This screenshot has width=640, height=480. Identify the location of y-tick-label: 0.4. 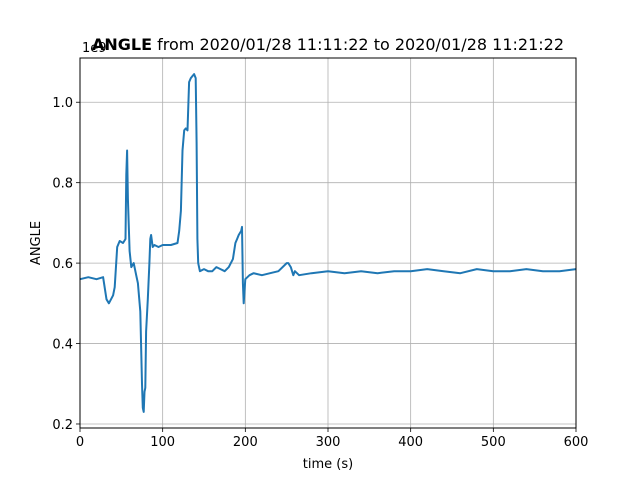
(62, 345).